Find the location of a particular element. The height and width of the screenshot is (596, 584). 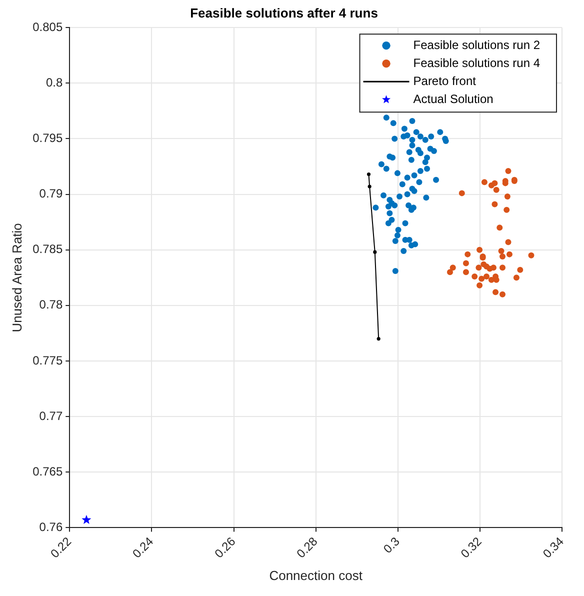

y-tick-label: 0.8 is located at coordinates (54, 82).